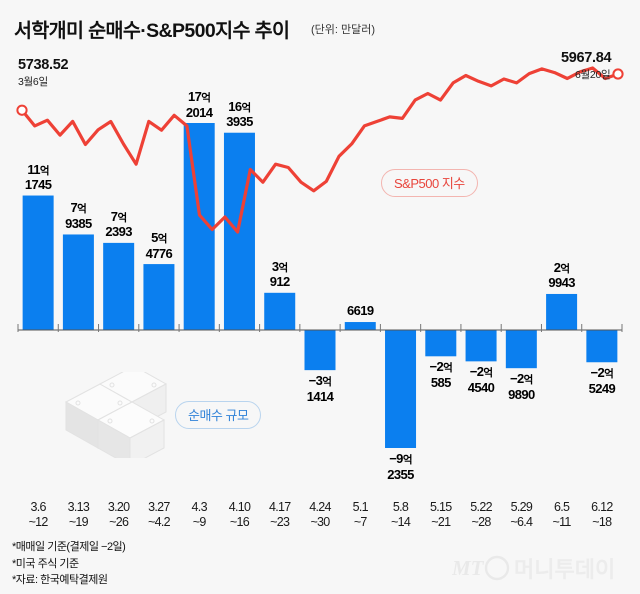  I want to click on bar-value-label: −2억 9890, so click(521, 386).